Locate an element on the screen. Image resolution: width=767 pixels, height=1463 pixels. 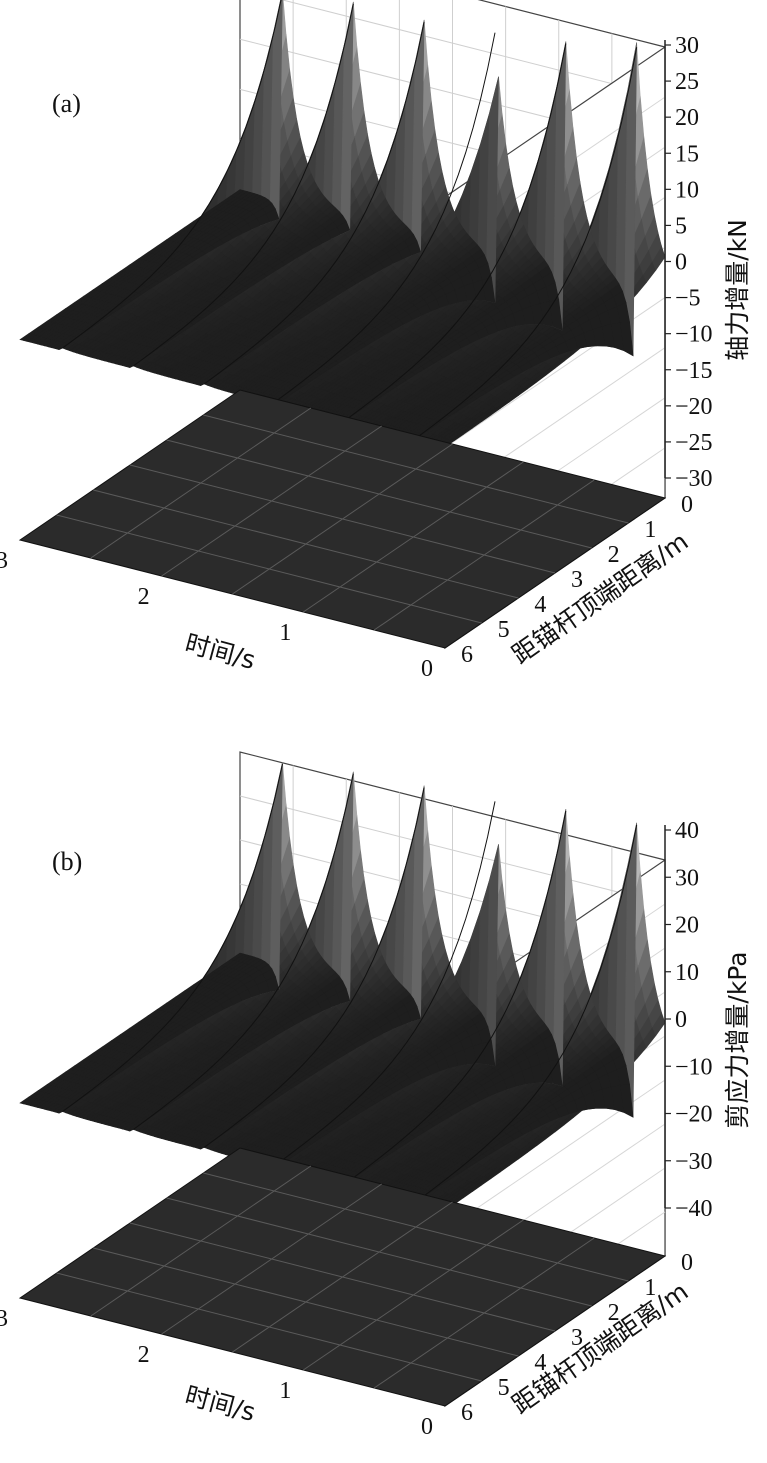
x-tick-label: 0 is located at coordinates (427, 669).